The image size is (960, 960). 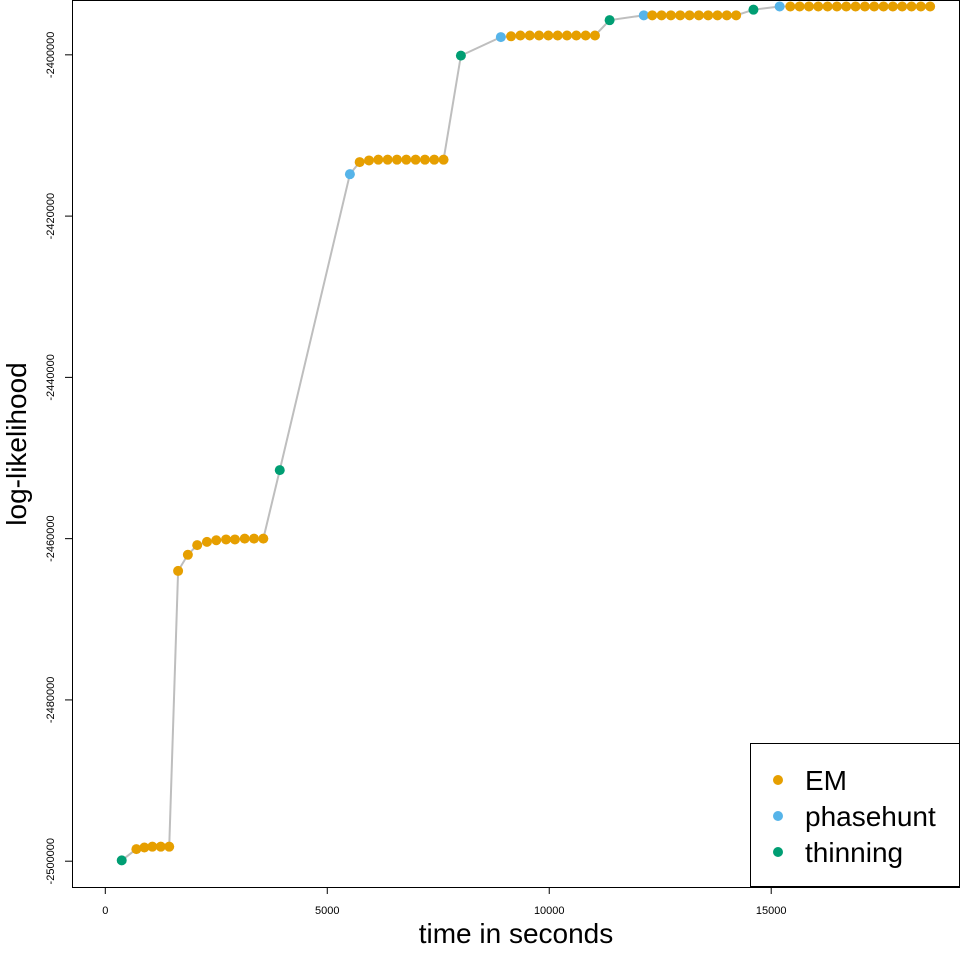 What do you see at coordinates (516, 933) in the screenshot?
I see `x-axis-title: time in seconds` at bounding box center [516, 933].